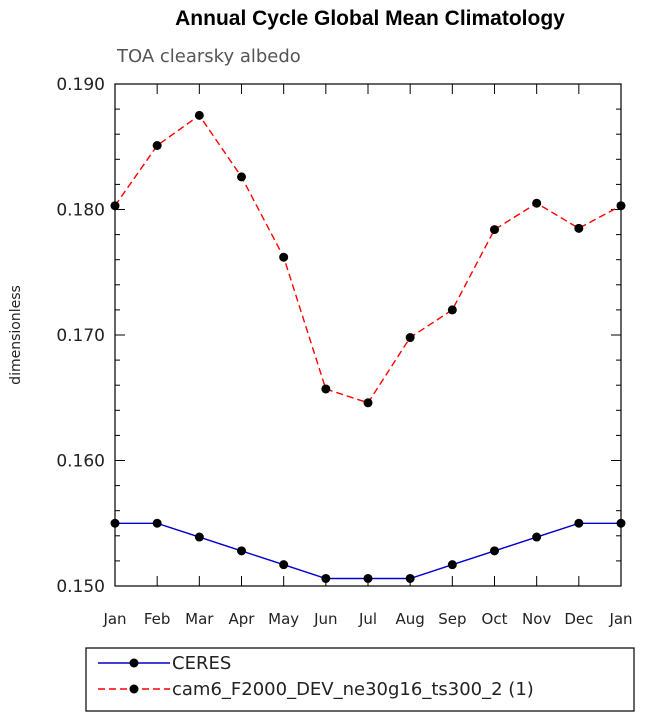  What do you see at coordinates (80, 336) in the screenshot?
I see `y-tick-label: 0.170` at bounding box center [80, 336].